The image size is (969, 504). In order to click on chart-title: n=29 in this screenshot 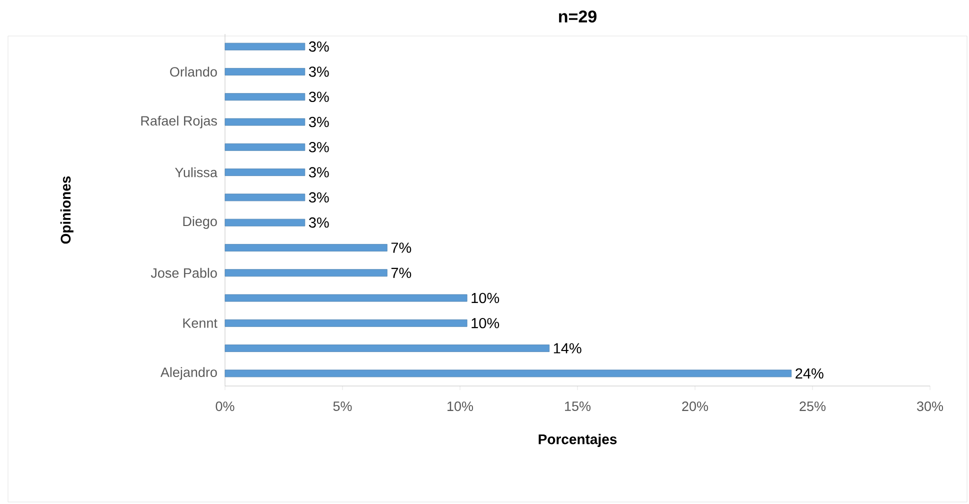, I will do `click(577, 16)`.